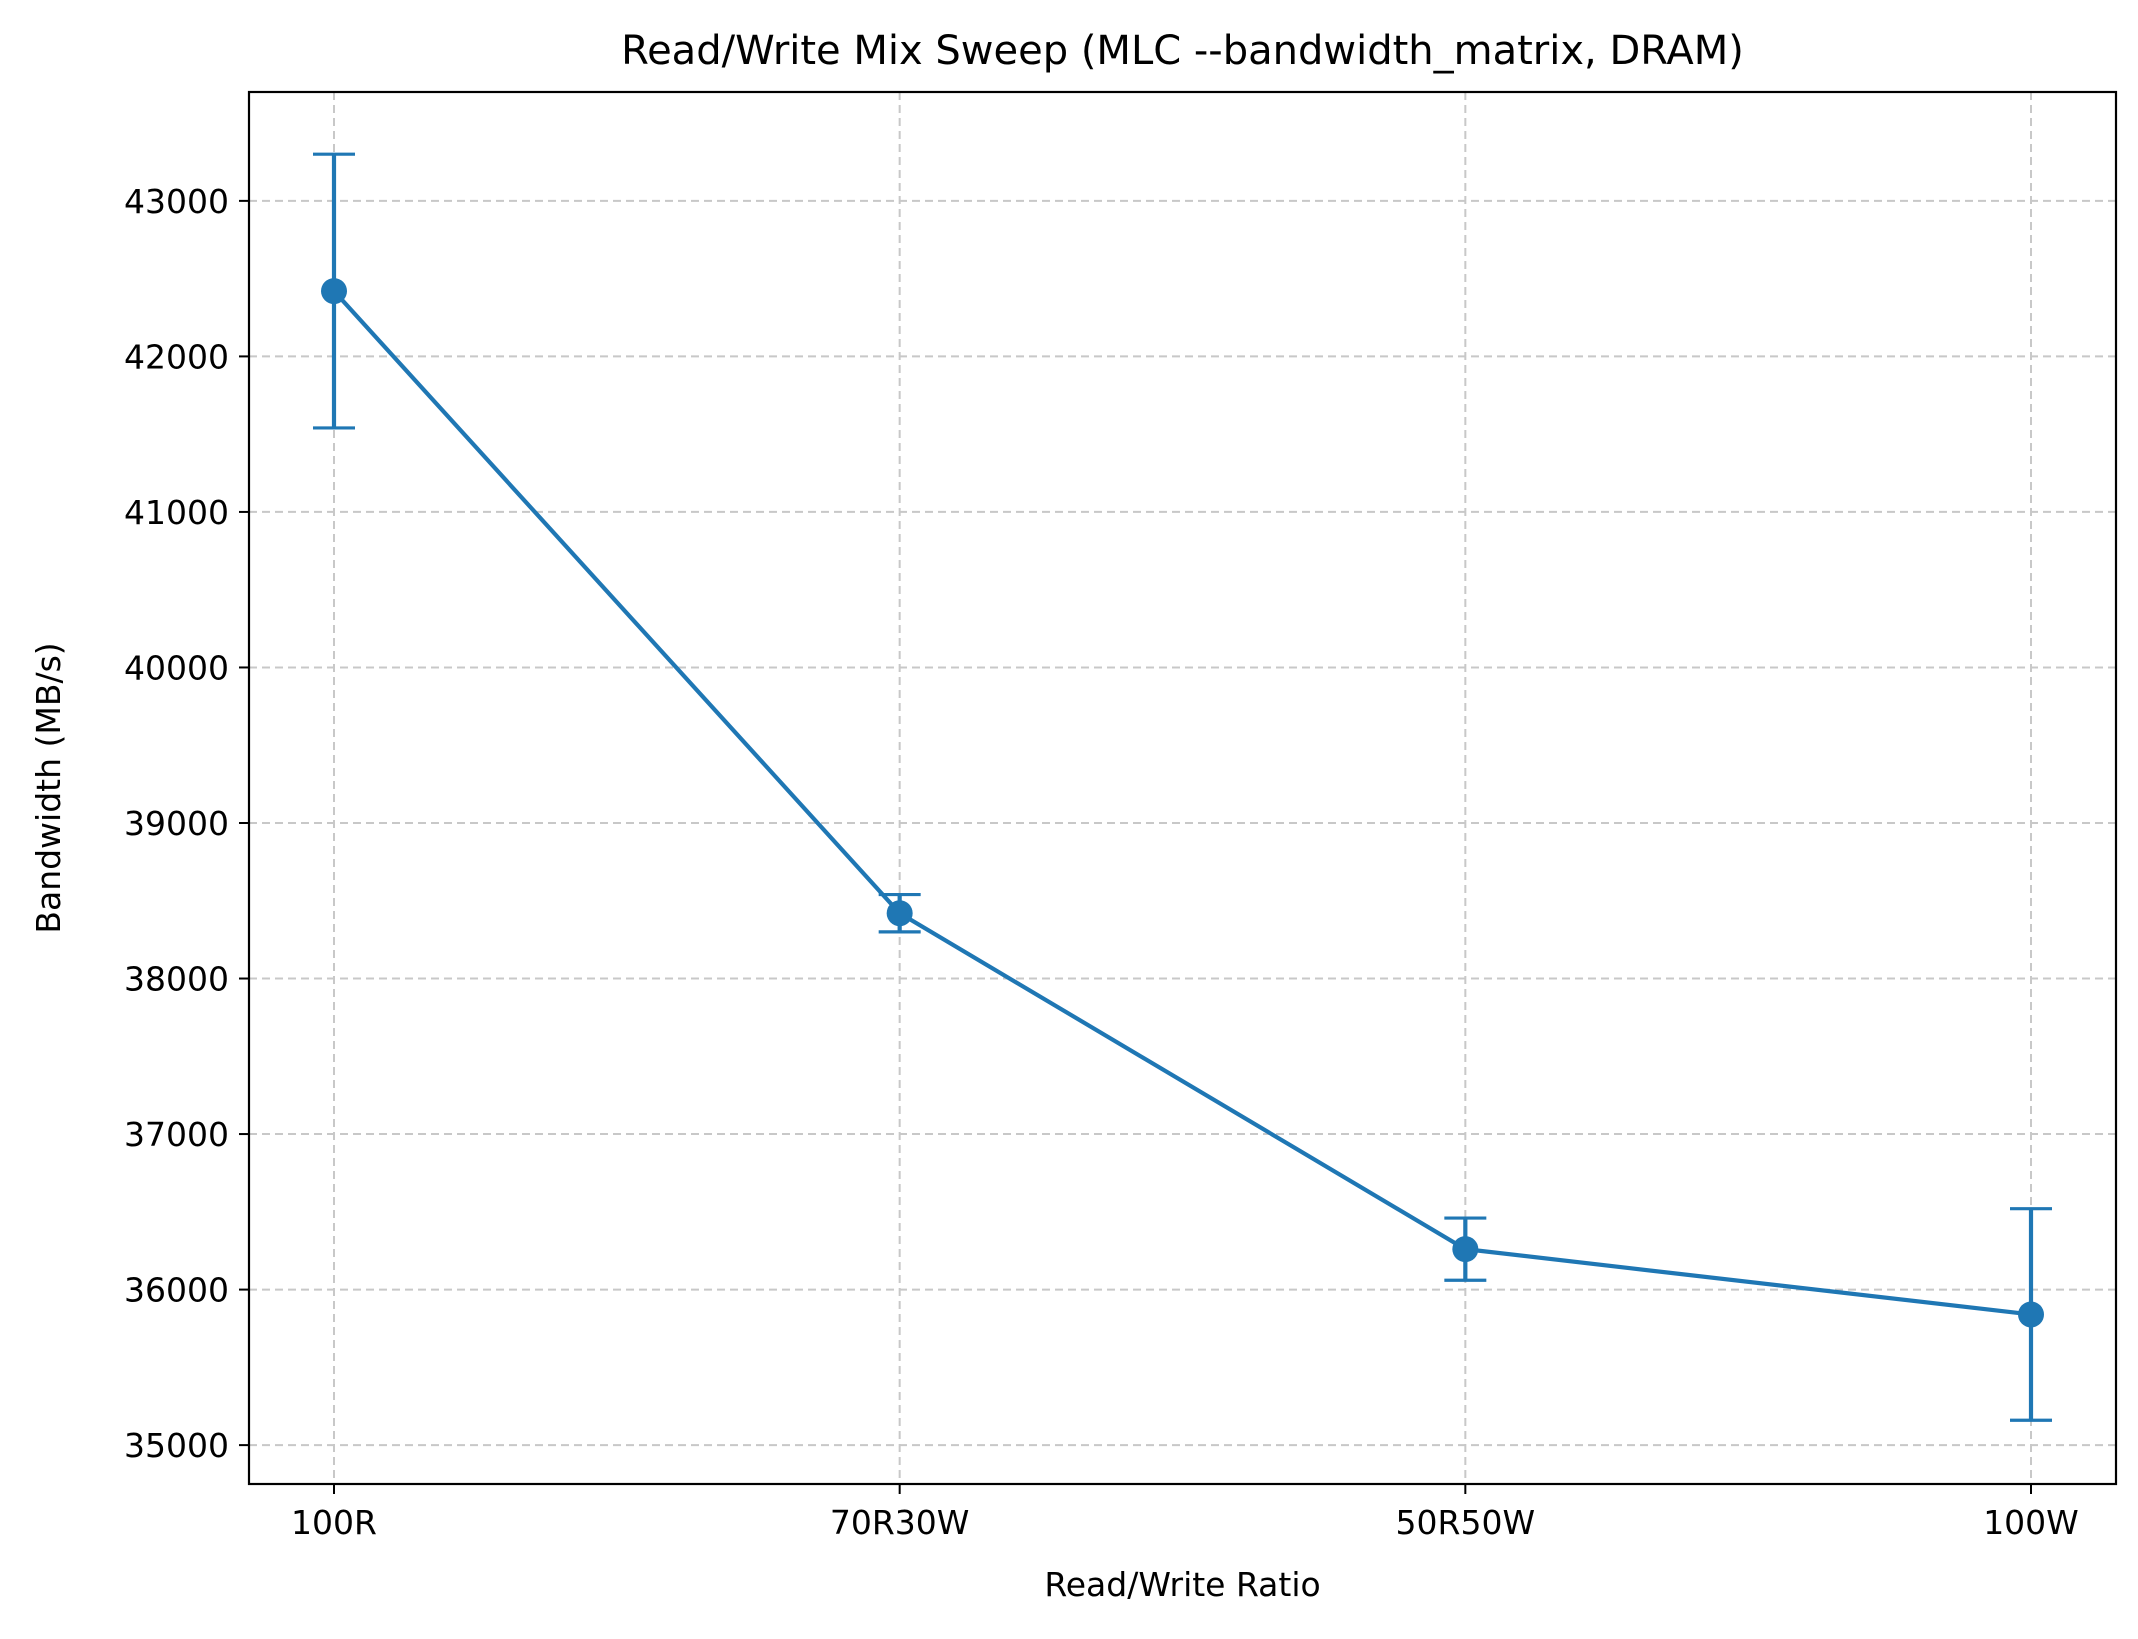 Image resolution: width=2138 pixels, height=1639 pixels. What do you see at coordinates (176, 1290) in the screenshot?
I see `y-tick-label: 36000` at bounding box center [176, 1290].